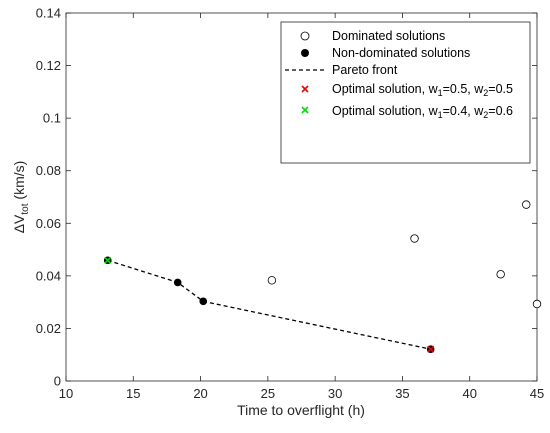 This screenshot has height=433, width=550. What do you see at coordinates (19, 182) in the screenshot?
I see `y-axis-title-unit: (km/s)` at bounding box center [19, 182].